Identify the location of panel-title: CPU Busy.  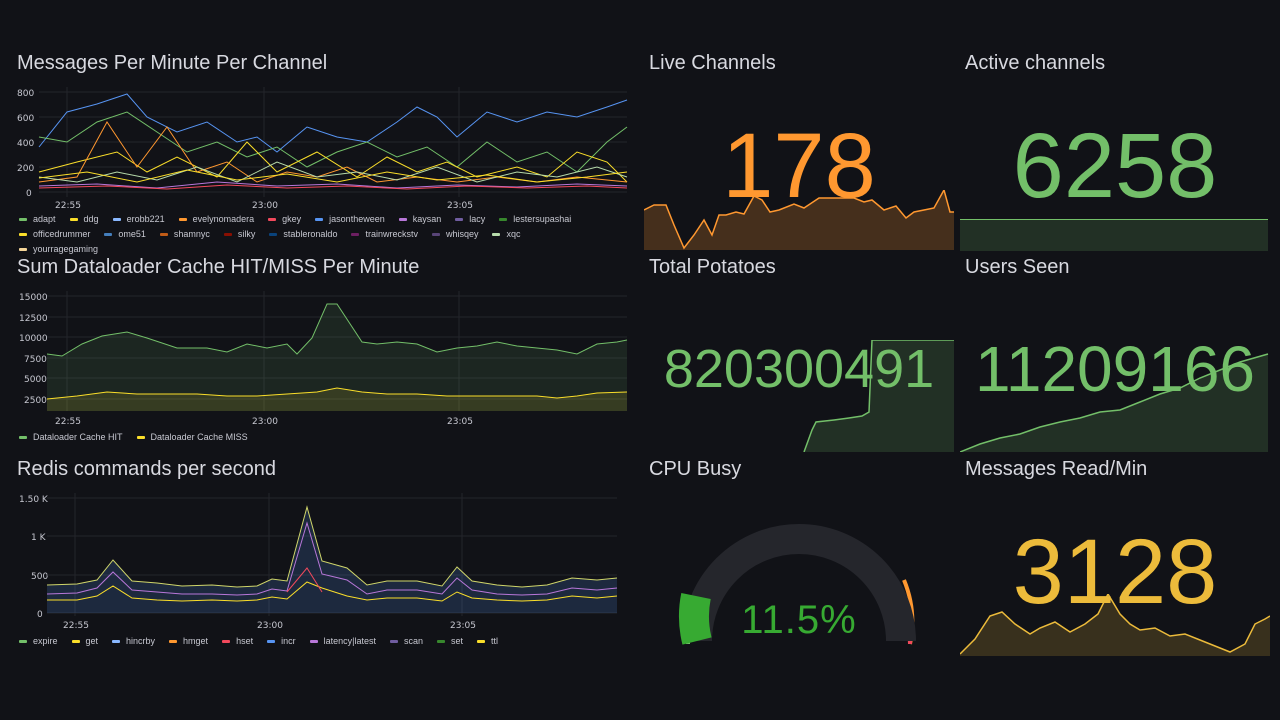
(695, 469).